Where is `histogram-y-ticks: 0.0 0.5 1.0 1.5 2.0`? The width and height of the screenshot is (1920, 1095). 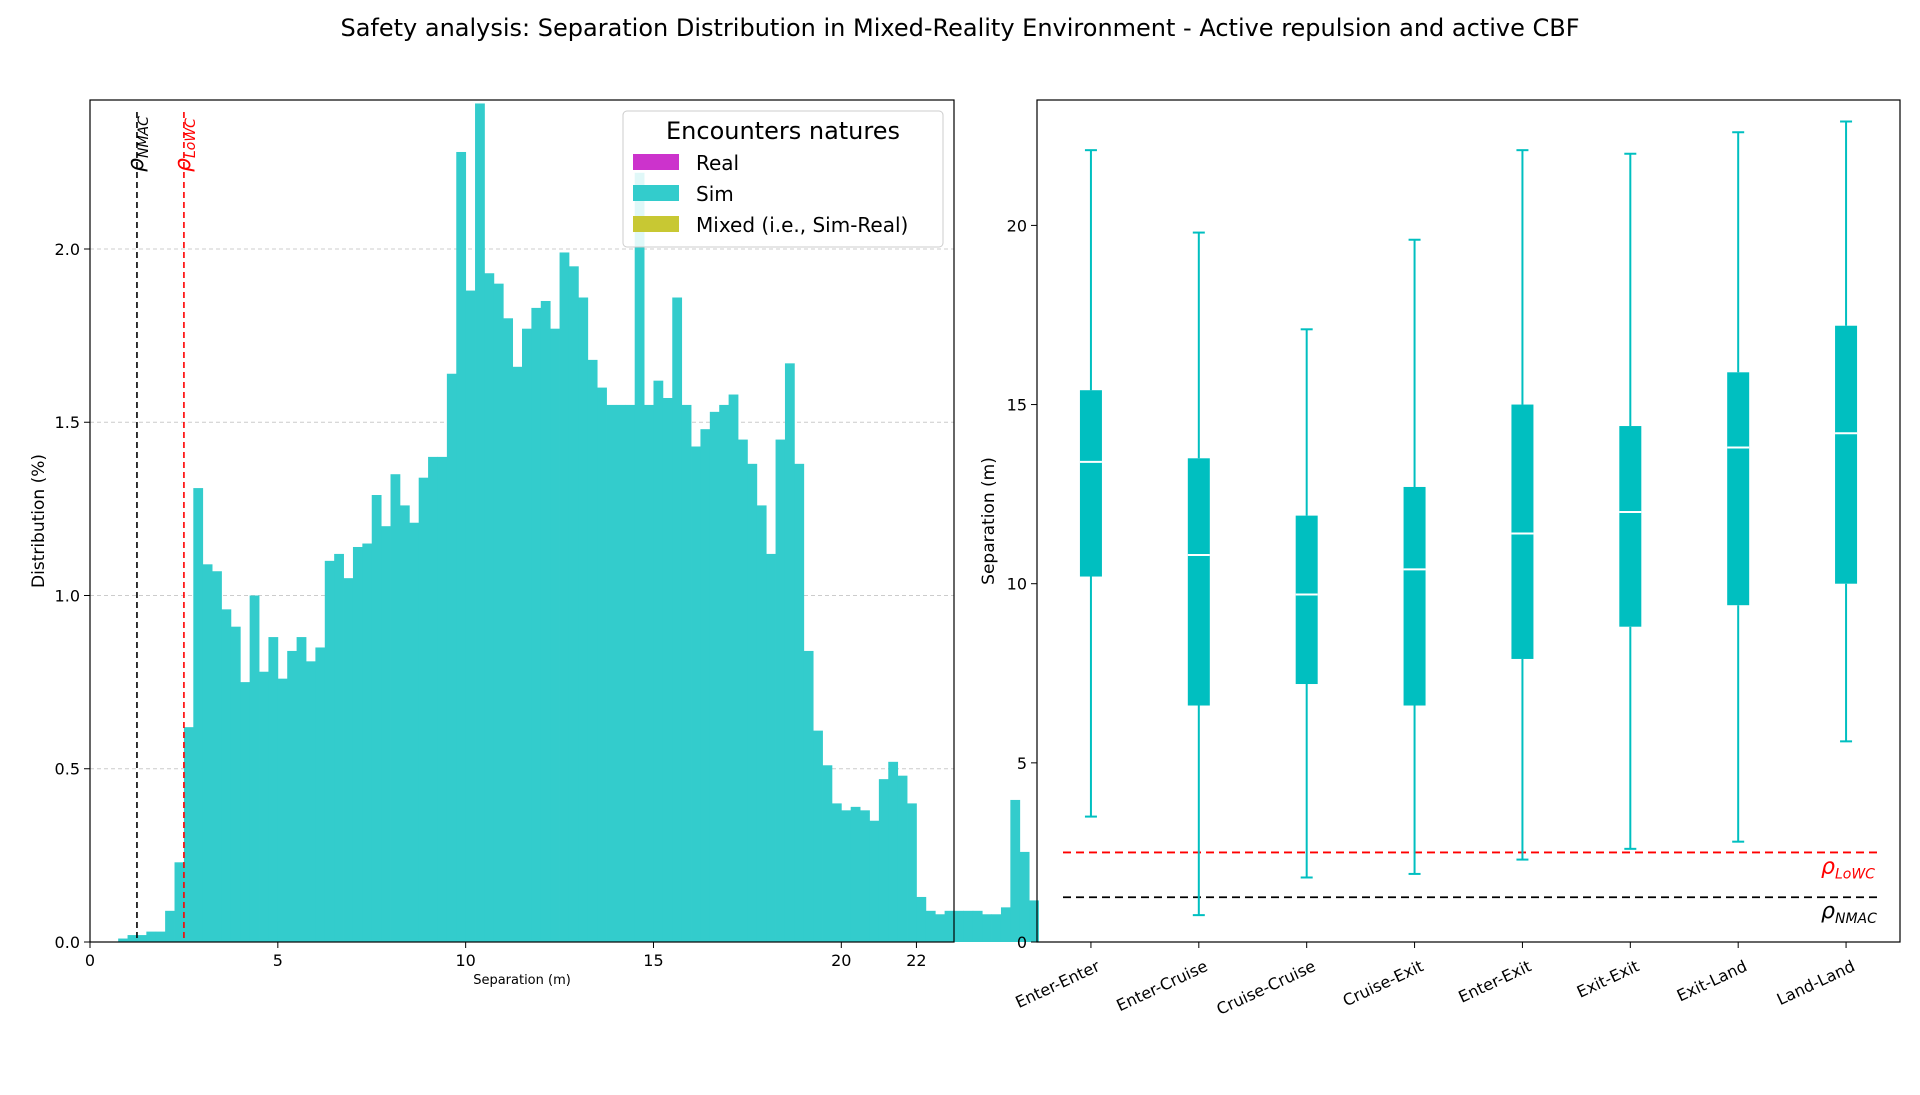 histogram-y-ticks: 0.0 0.5 1.0 1.5 2.0 is located at coordinates (72, 596).